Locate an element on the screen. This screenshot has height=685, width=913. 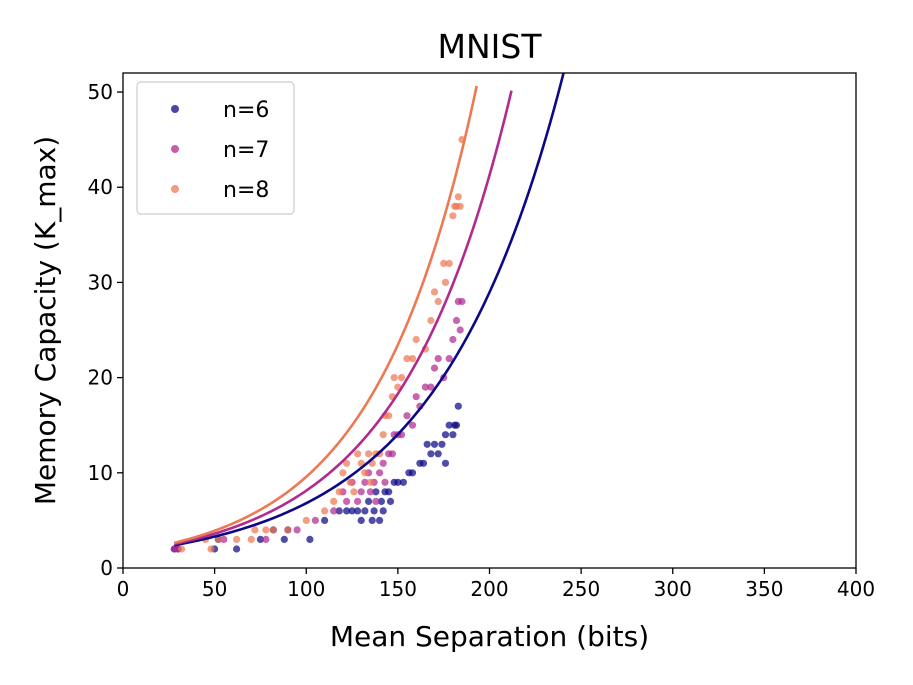
x-tick-label: 200 is located at coordinates (489, 589).